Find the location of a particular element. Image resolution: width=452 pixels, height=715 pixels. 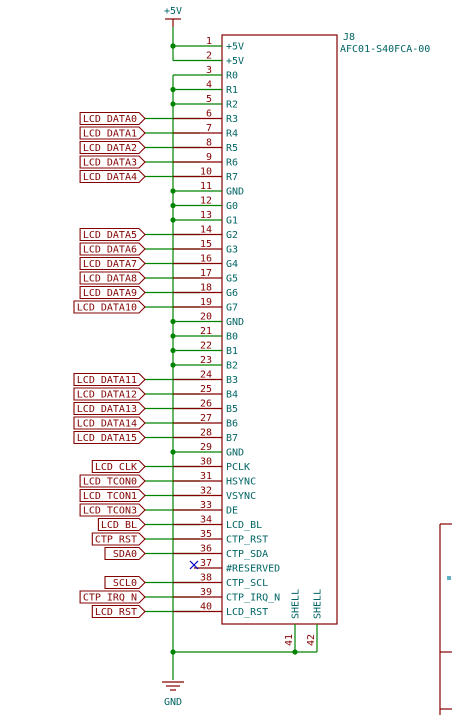

net-label-lcd-bl is located at coordinates (121, 524).